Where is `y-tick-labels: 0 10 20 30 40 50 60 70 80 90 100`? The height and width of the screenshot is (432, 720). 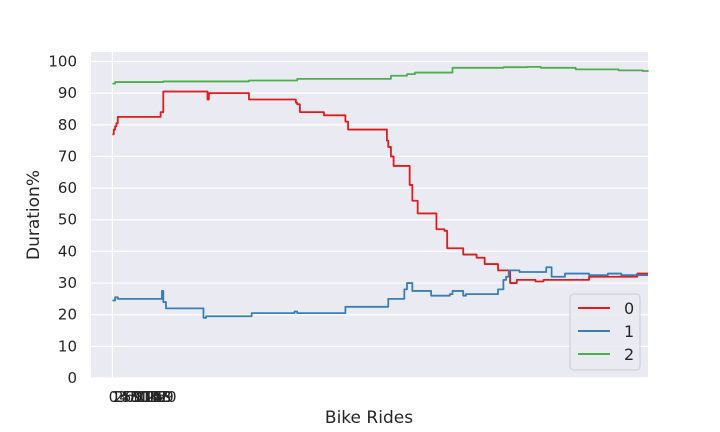 y-tick-labels: 0 10 20 30 40 50 60 70 80 90 100 is located at coordinates (62, 219).